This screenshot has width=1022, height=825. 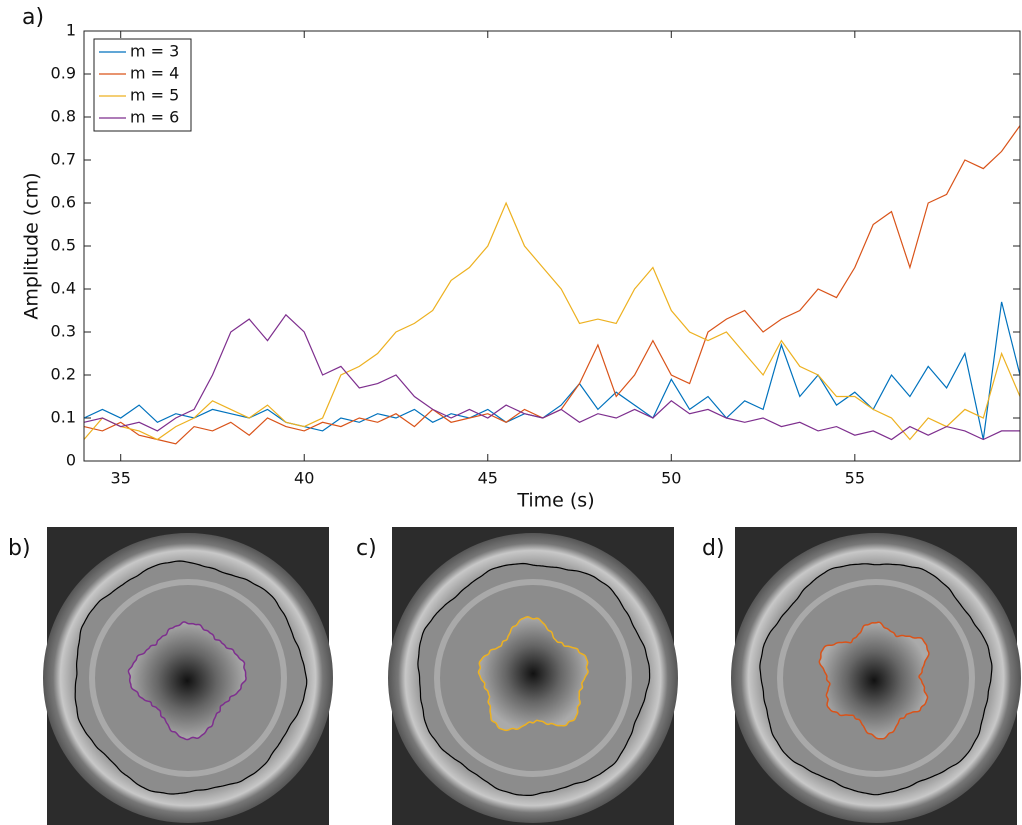 What do you see at coordinates (154, 117) in the screenshot?
I see `legend-label: m = 6` at bounding box center [154, 117].